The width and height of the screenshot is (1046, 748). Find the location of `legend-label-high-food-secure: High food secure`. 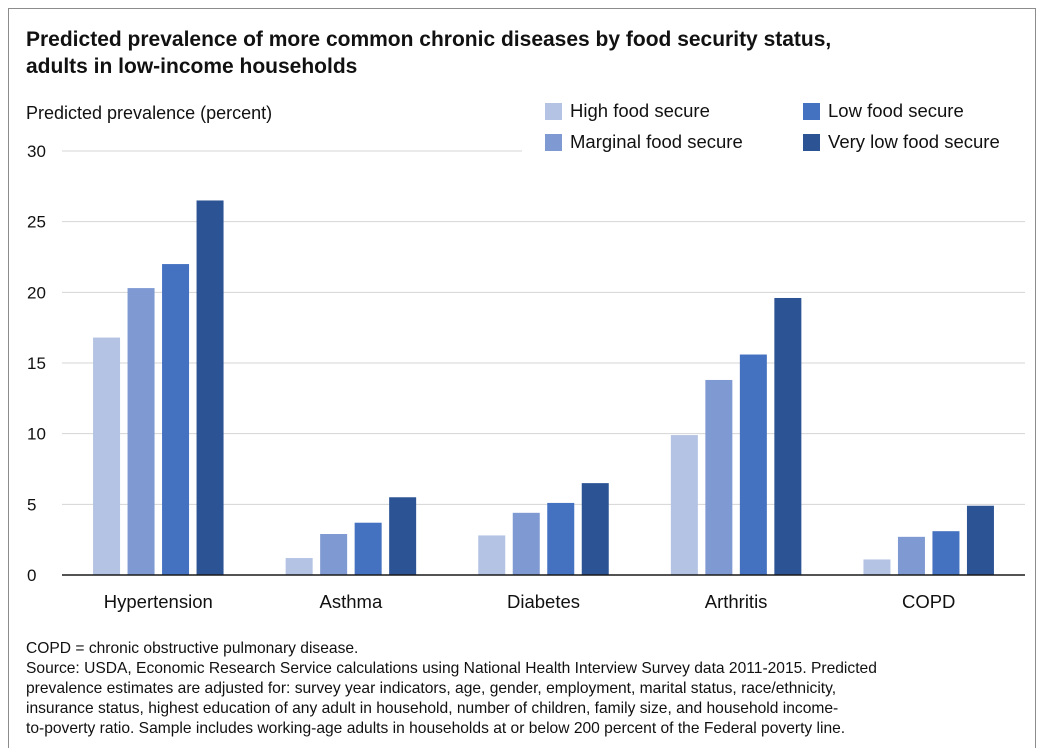

legend-label-high-food-secure: High food secure is located at coordinates (640, 110).